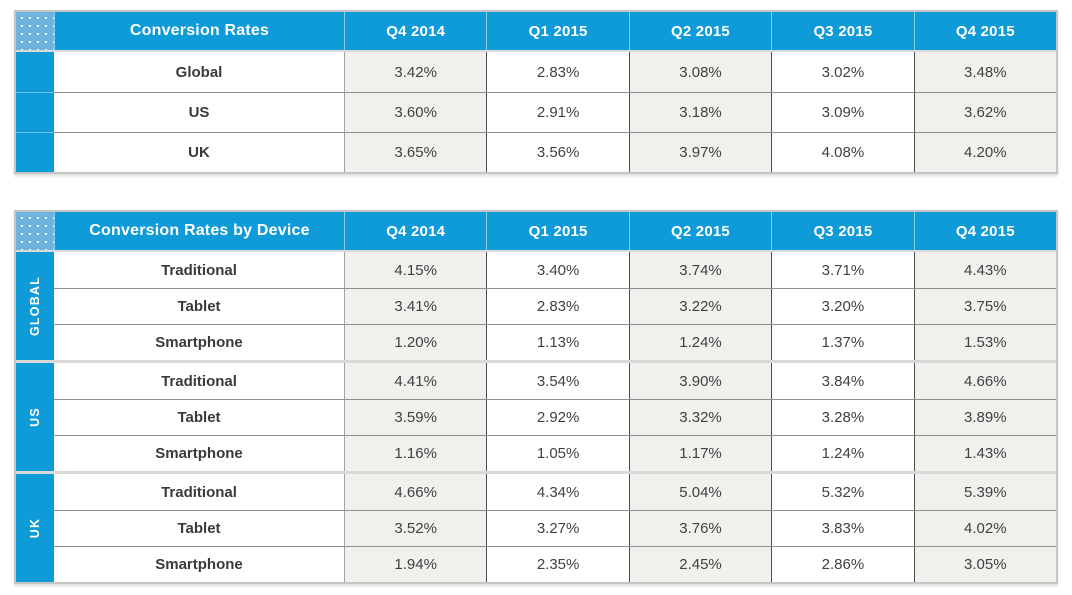 The width and height of the screenshot is (1072, 595). I want to click on value-cell: 3.32%, so click(700, 417).